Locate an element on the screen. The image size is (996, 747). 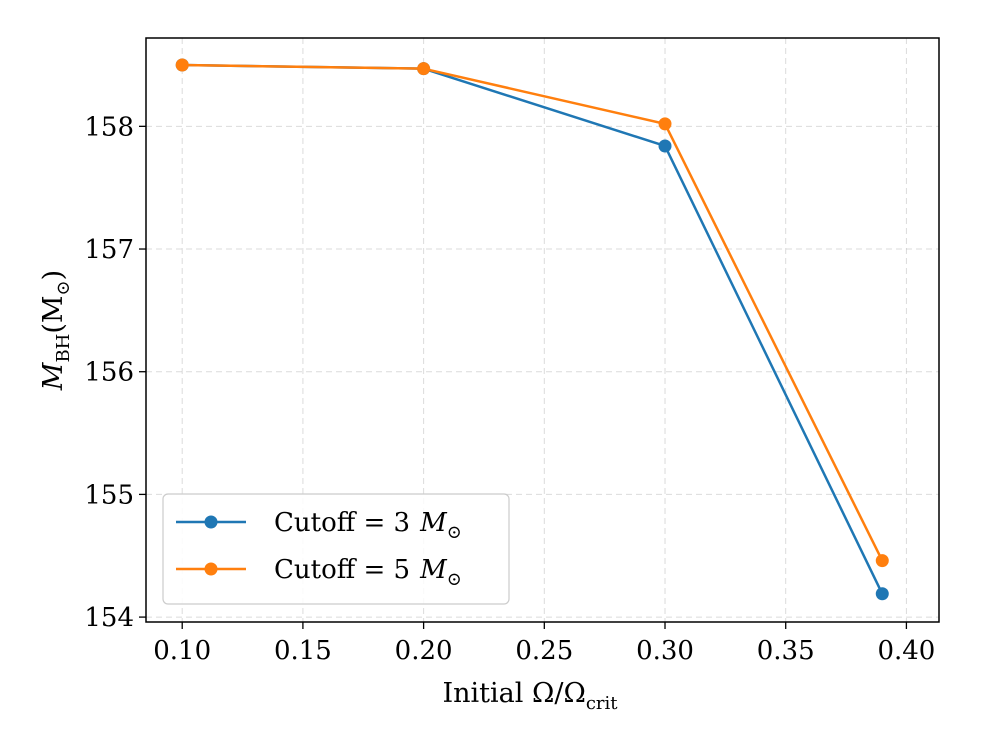
legend-box is located at coordinates (336, 549).